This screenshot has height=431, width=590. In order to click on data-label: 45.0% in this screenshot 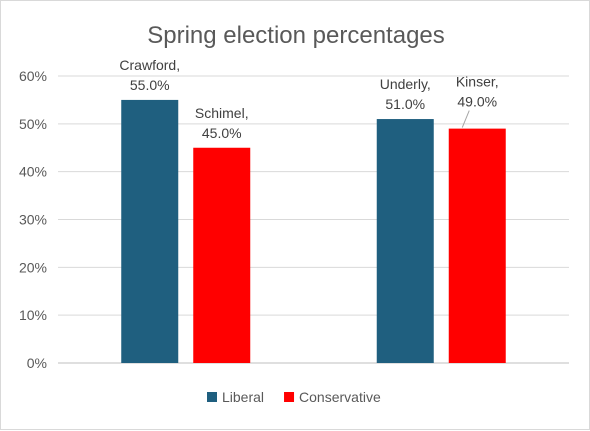, I will do `click(222, 133)`.